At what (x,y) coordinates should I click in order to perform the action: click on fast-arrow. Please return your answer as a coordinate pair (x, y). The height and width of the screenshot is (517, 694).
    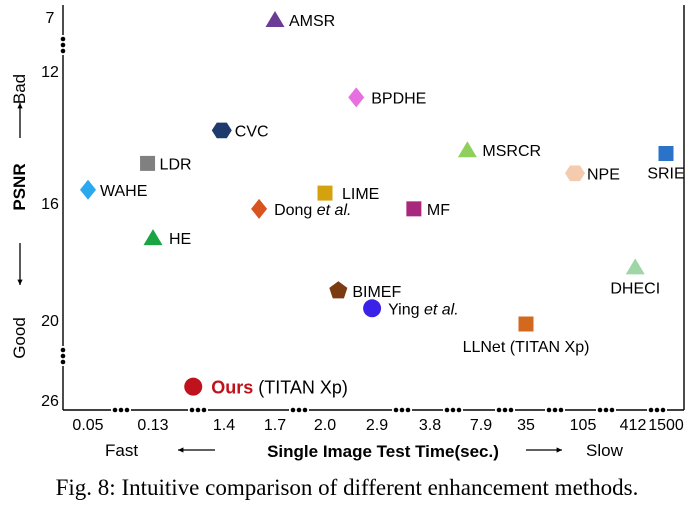
    Looking at the image, I should click on (196, 450).